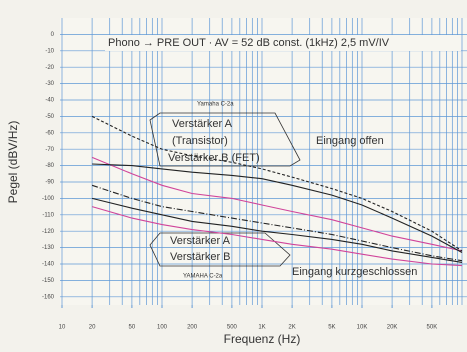 Image resolution: width=467 pixels, height=352 pixels. What do you see at coordinates (48, 232) in the screenshot?
I see `y-tick-label: -120` at bounding box center [48, 232].